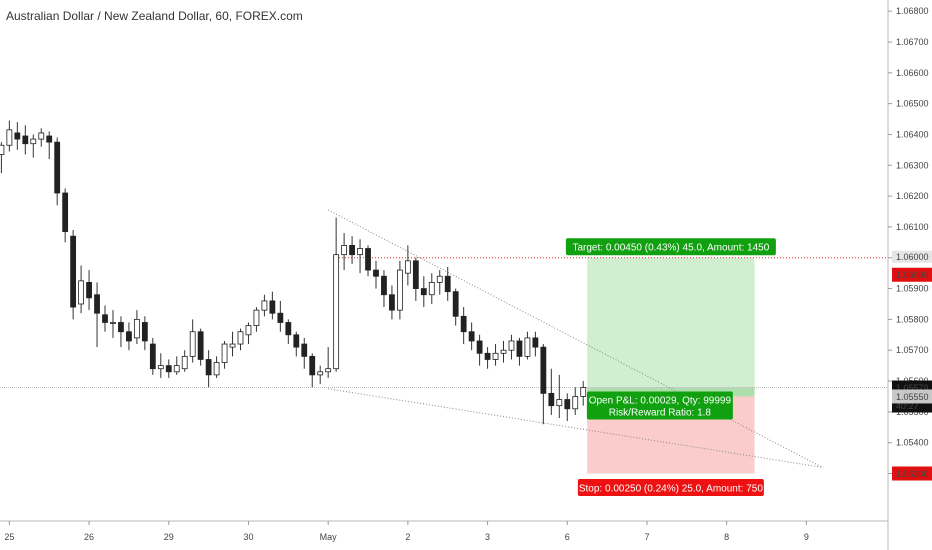 The width and height of the screenshot is (932, 550). I want to click on time-tick-label: 29, so click(169, 537).